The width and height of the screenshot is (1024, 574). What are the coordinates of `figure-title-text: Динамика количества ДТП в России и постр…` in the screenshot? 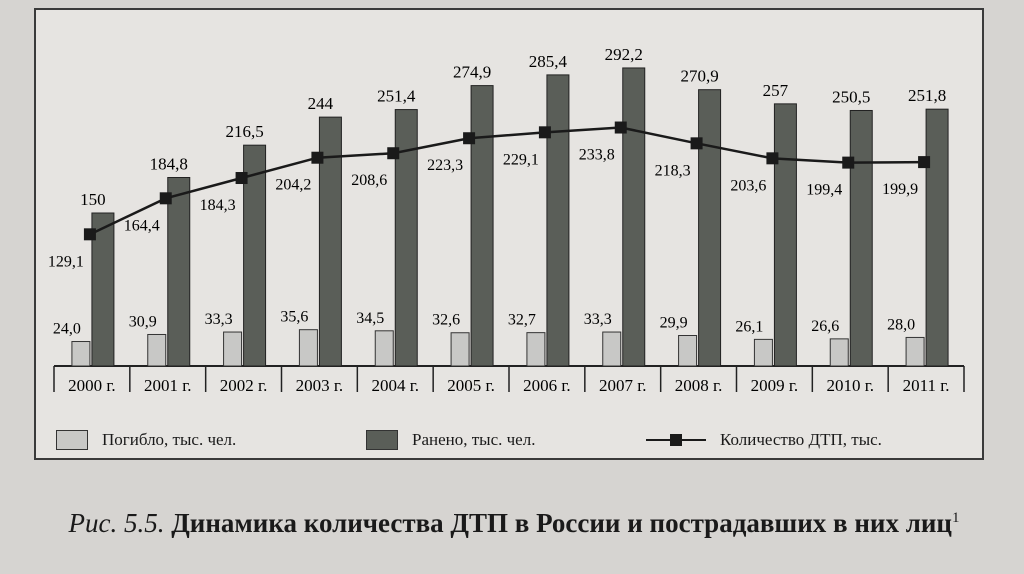 It's located at (561, 523).